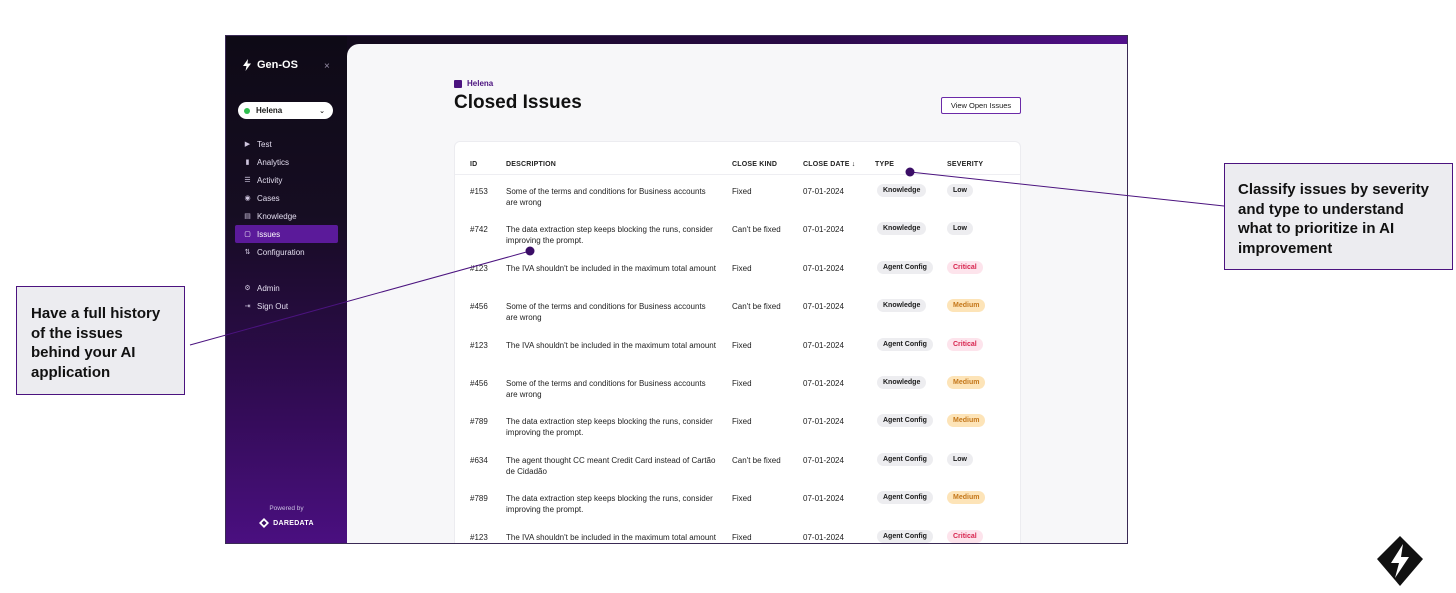 This screenshot has width=1456, height=593. What do you see at coordinates (286, 144) in the screenshot?
I see `sidebar-item-test: ▶ Test` at bounding box center [286, 144].